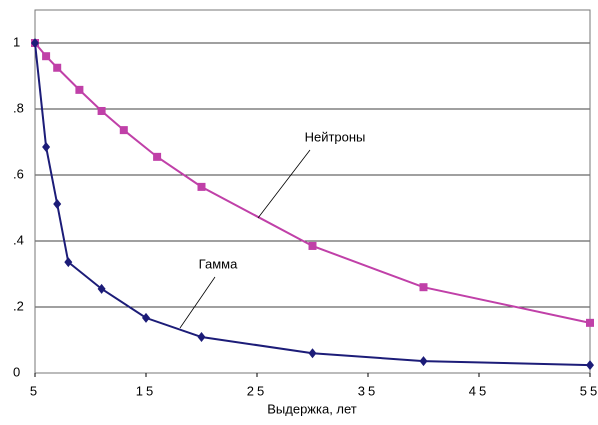 The height and width of the screenshot is (425, 598). What do you see at coordinates (335, 136) in the screenshot?
I see `annotation: Нейтроны` at bounding box center [335, 136].